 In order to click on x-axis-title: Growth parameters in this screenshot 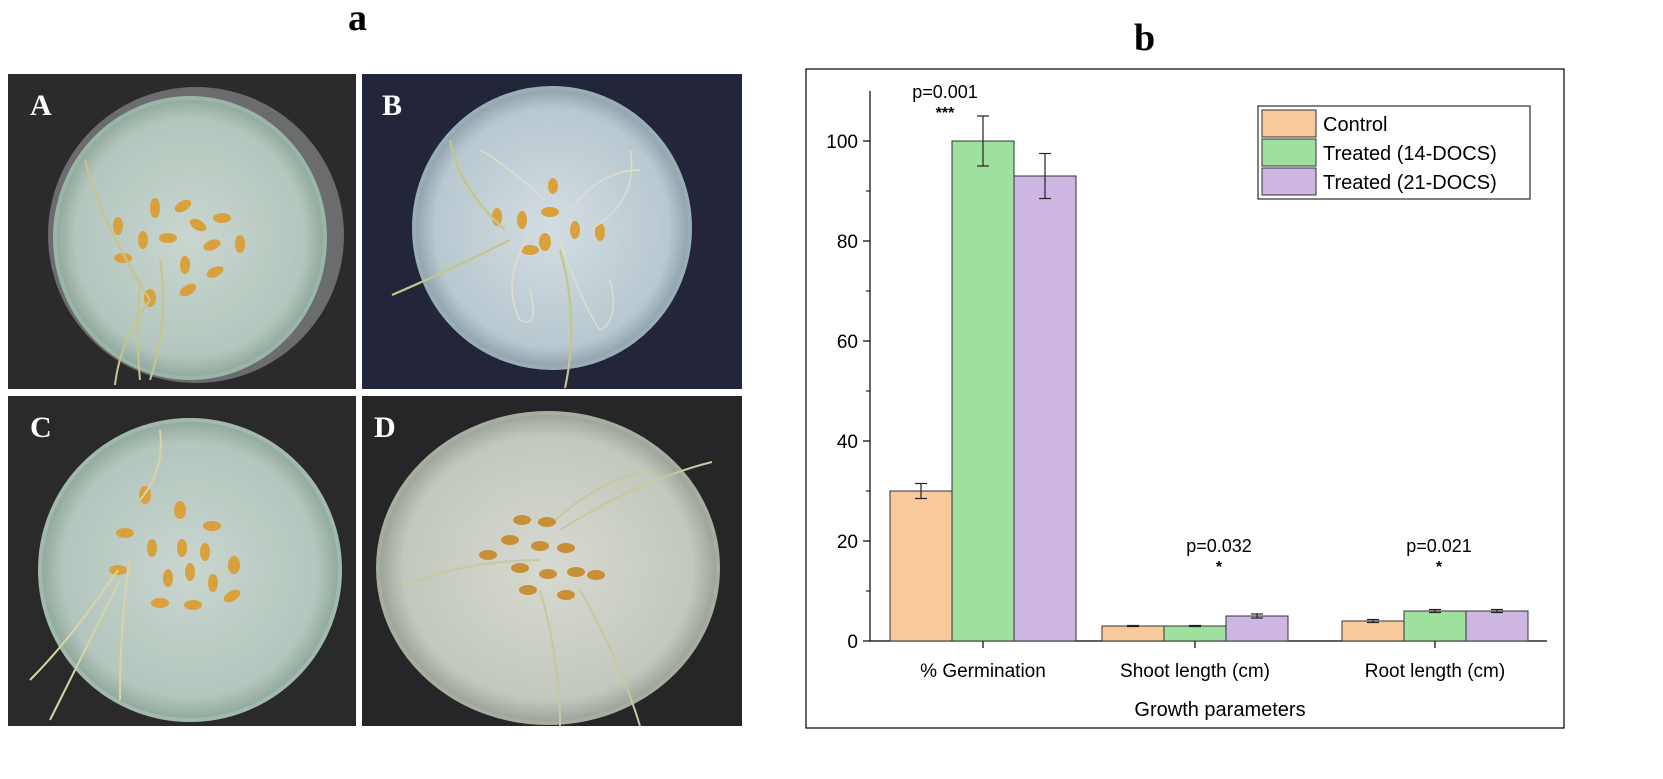, I will do `click(1219, 710)`.